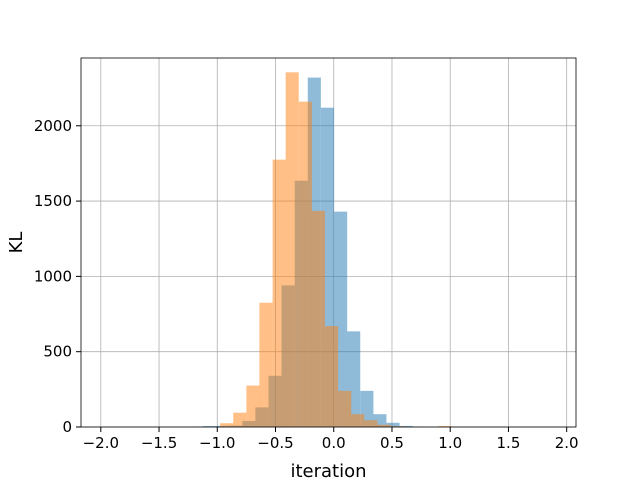  I want to click on x-tick-label: −0.5, so click(275, 443).